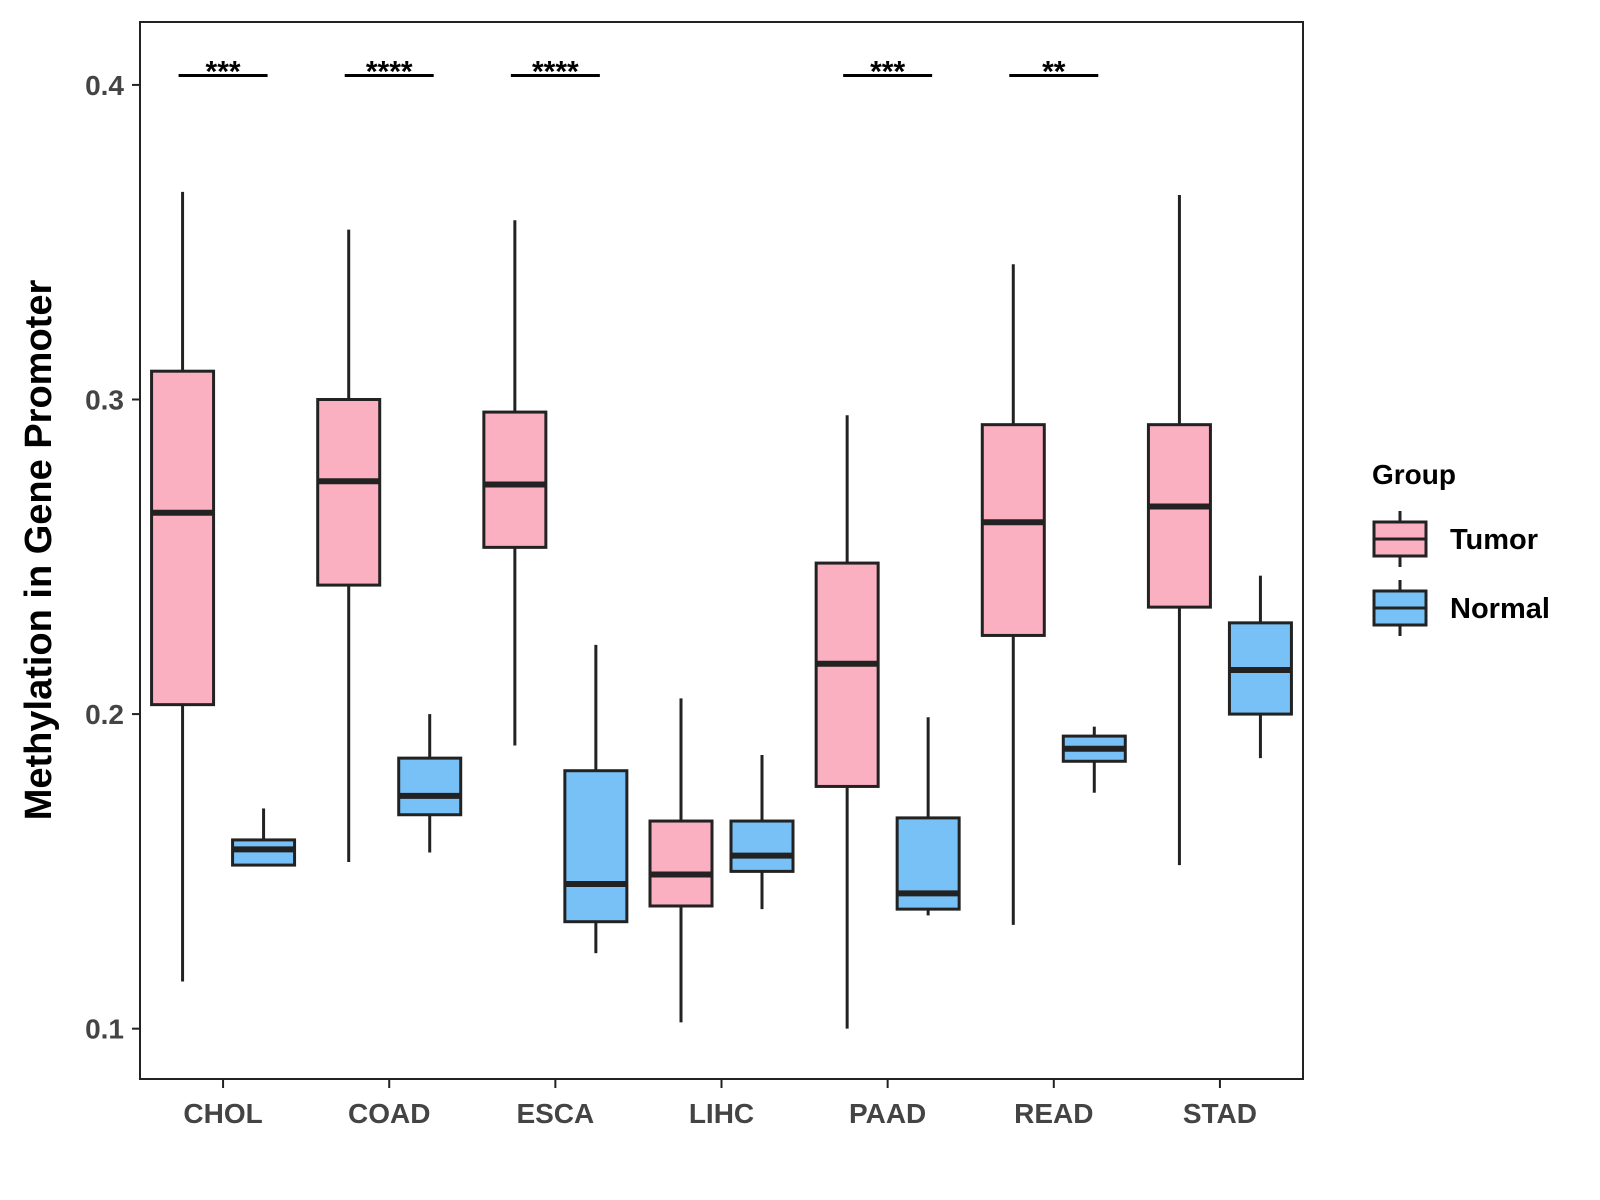 The width and height of the screenshot is (1600, 1200). What do you see at coordinates (389, 1113) in the screenshot?
I see `x-tick-label: COAD` at bounding box center [389, 1113].